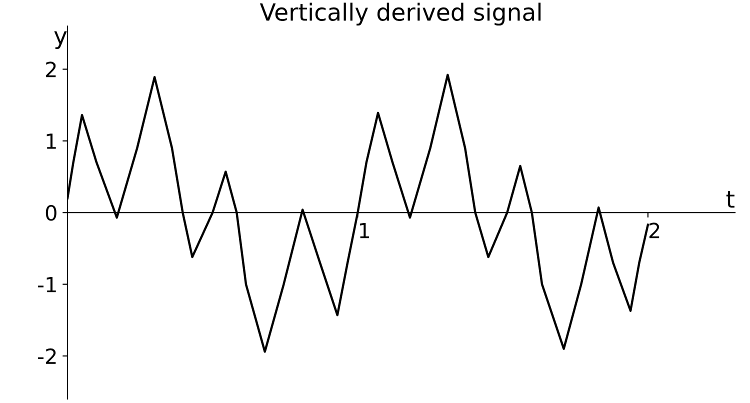 The width and height of the screenshot is (750, 403). Describe the element at coordinates (51, 141) in the screenshot. I see `y-tick-label: 1` at that location.